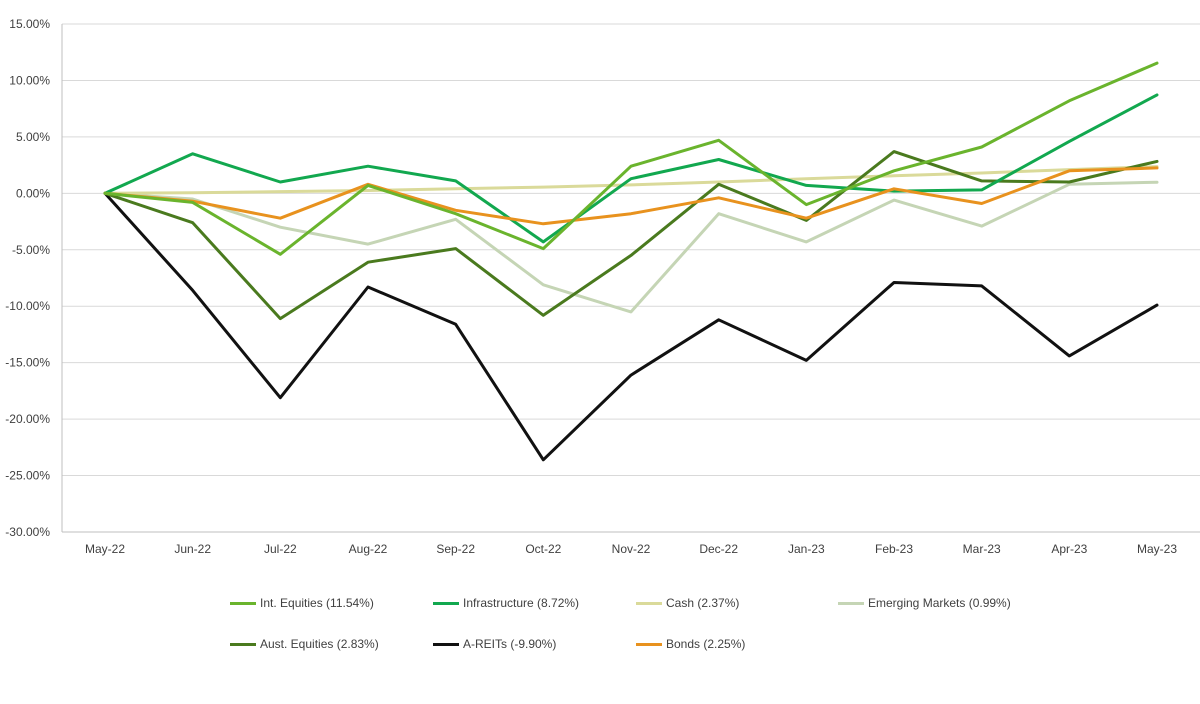 The image size is (1200, 704). I want to click on series-line-bonds, so click(631, 196).